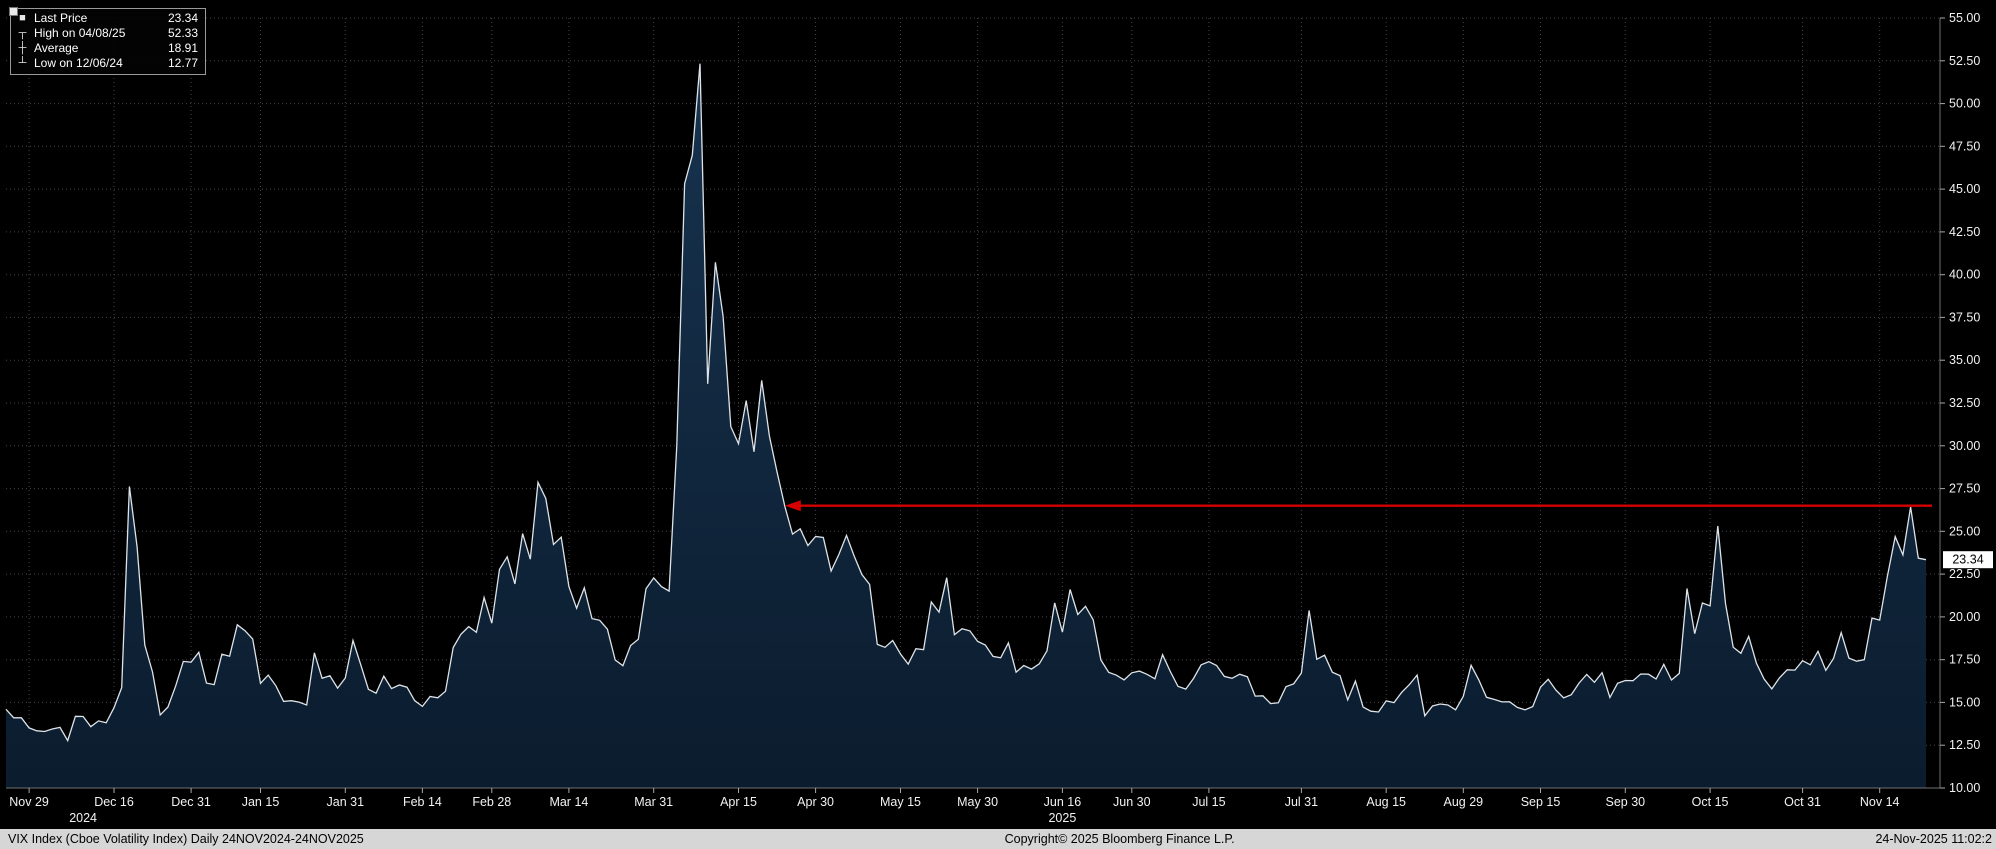  What do you see at coordinates (1964, 531) in the screenshot?
I see `svg-text: 25.00` at bounding box center [1964, 531].